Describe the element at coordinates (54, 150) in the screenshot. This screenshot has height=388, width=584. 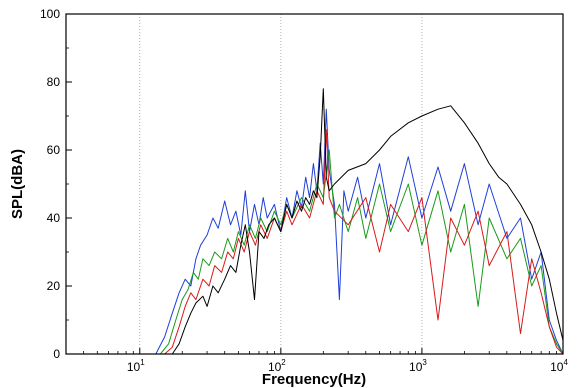
I see `y-tick-label: 60` at that location.